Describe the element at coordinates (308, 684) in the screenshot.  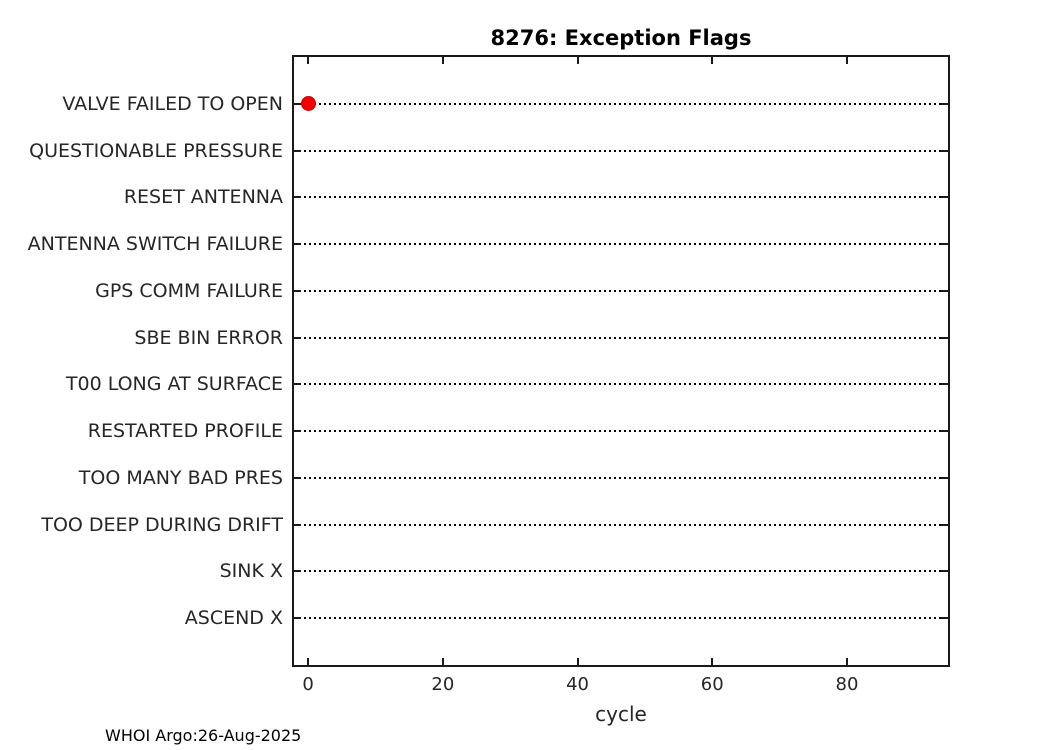
I see `x-tick-label: 0` at that location.